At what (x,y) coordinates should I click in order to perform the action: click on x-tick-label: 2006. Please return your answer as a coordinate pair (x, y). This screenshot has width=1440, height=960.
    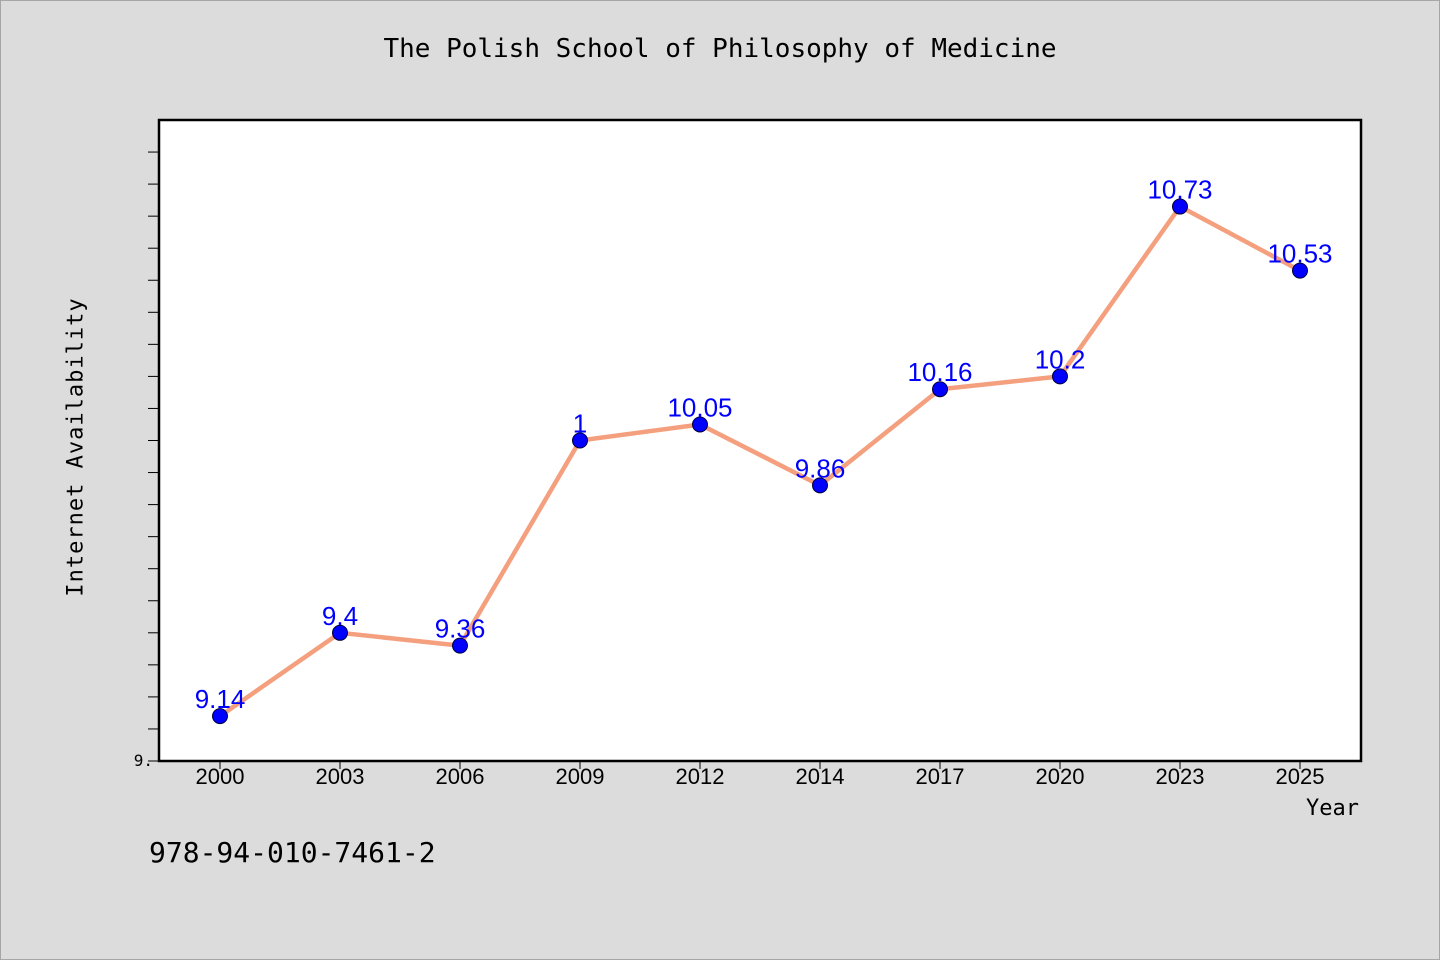
    Looking at the image, I should click on (460, 776).